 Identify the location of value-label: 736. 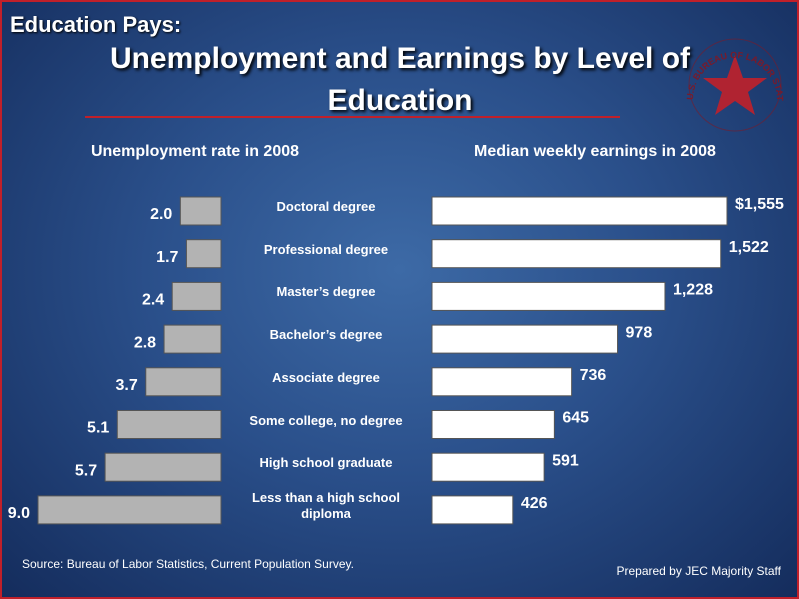
(593, 375).